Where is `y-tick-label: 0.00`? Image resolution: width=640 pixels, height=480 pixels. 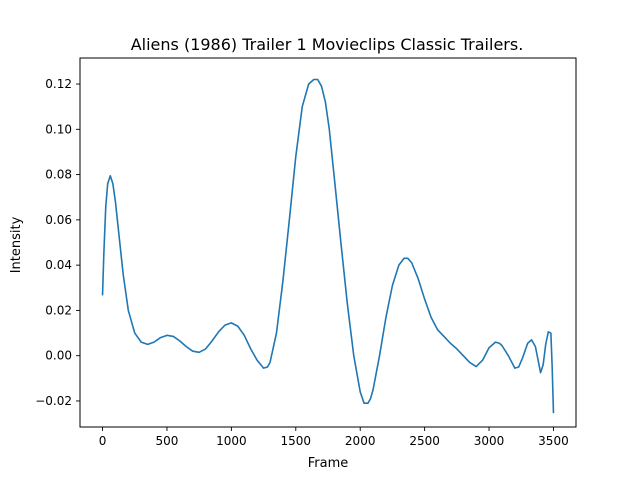 y-tick-label: 0.00 is located at coordinates (58, 356).